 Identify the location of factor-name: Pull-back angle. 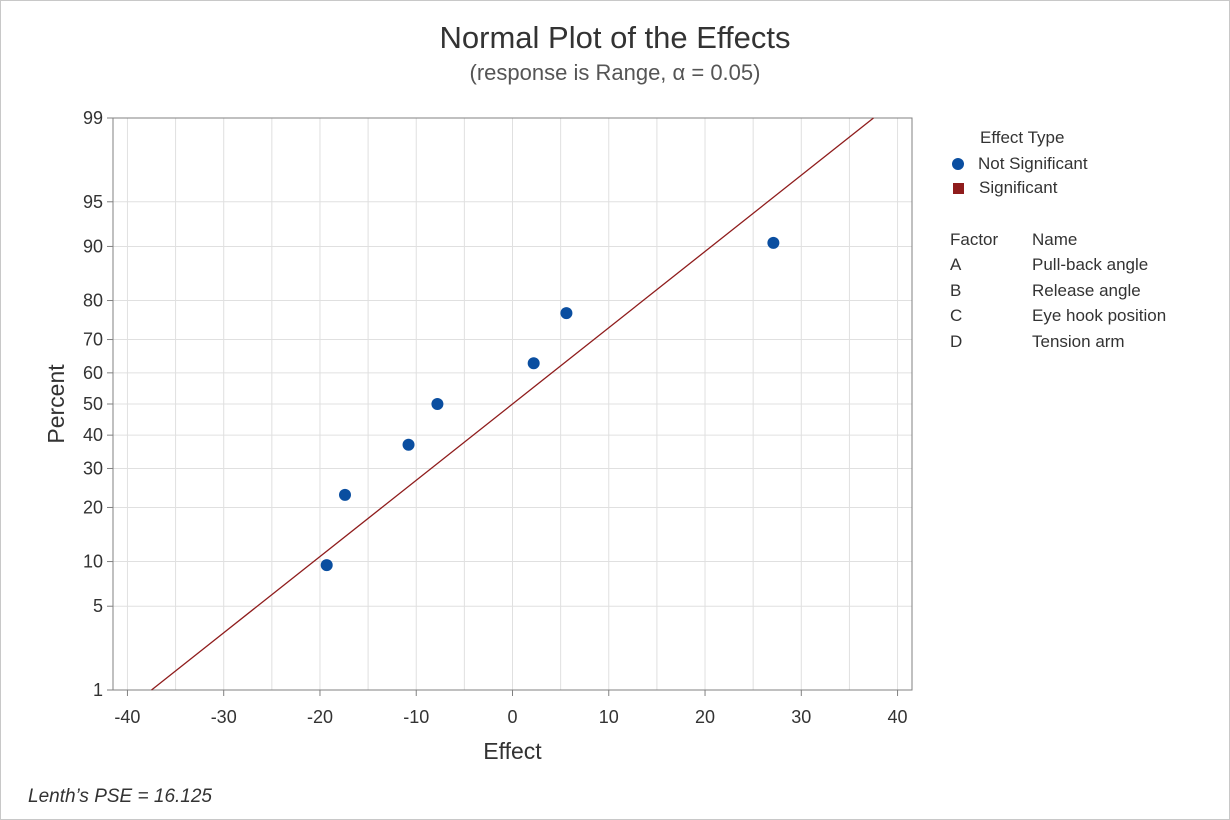
(1090, 265).